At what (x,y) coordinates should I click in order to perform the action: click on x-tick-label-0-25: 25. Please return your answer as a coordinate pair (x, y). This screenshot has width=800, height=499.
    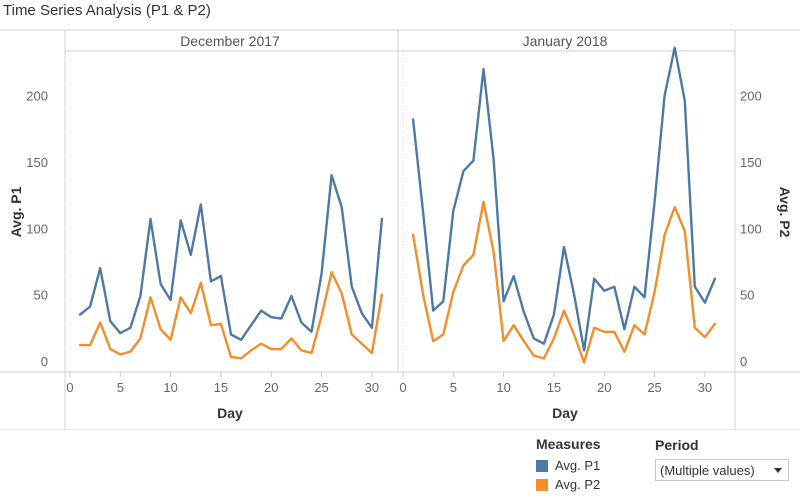
    Looking at the image, I should click on (321, 387).